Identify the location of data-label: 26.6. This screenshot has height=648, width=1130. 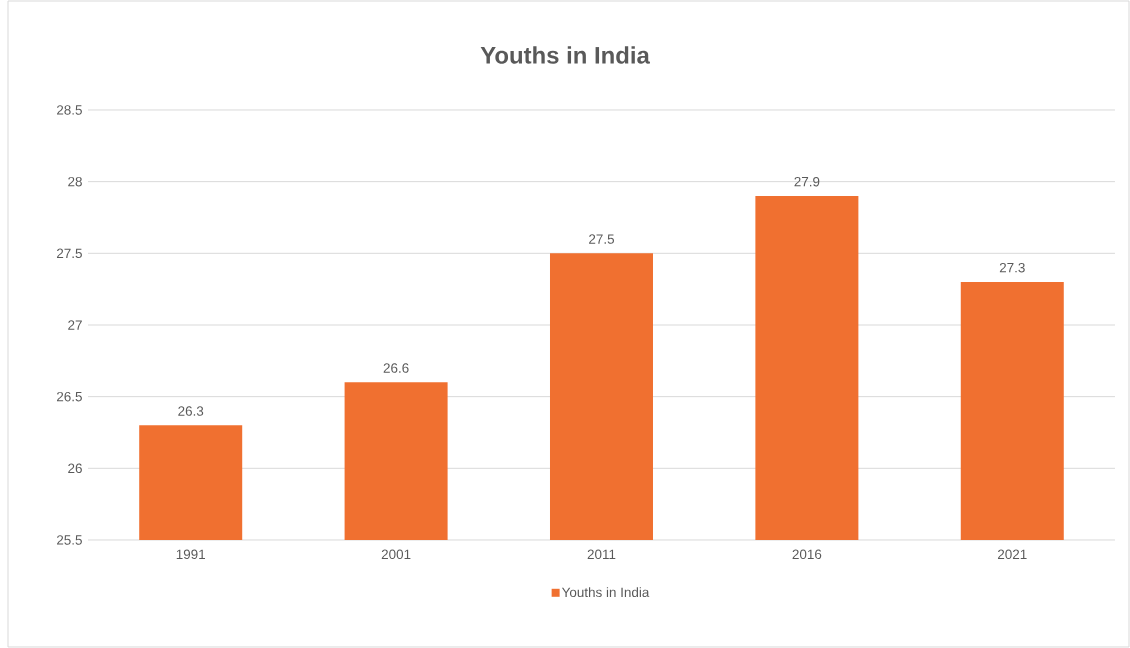
(396, 368).